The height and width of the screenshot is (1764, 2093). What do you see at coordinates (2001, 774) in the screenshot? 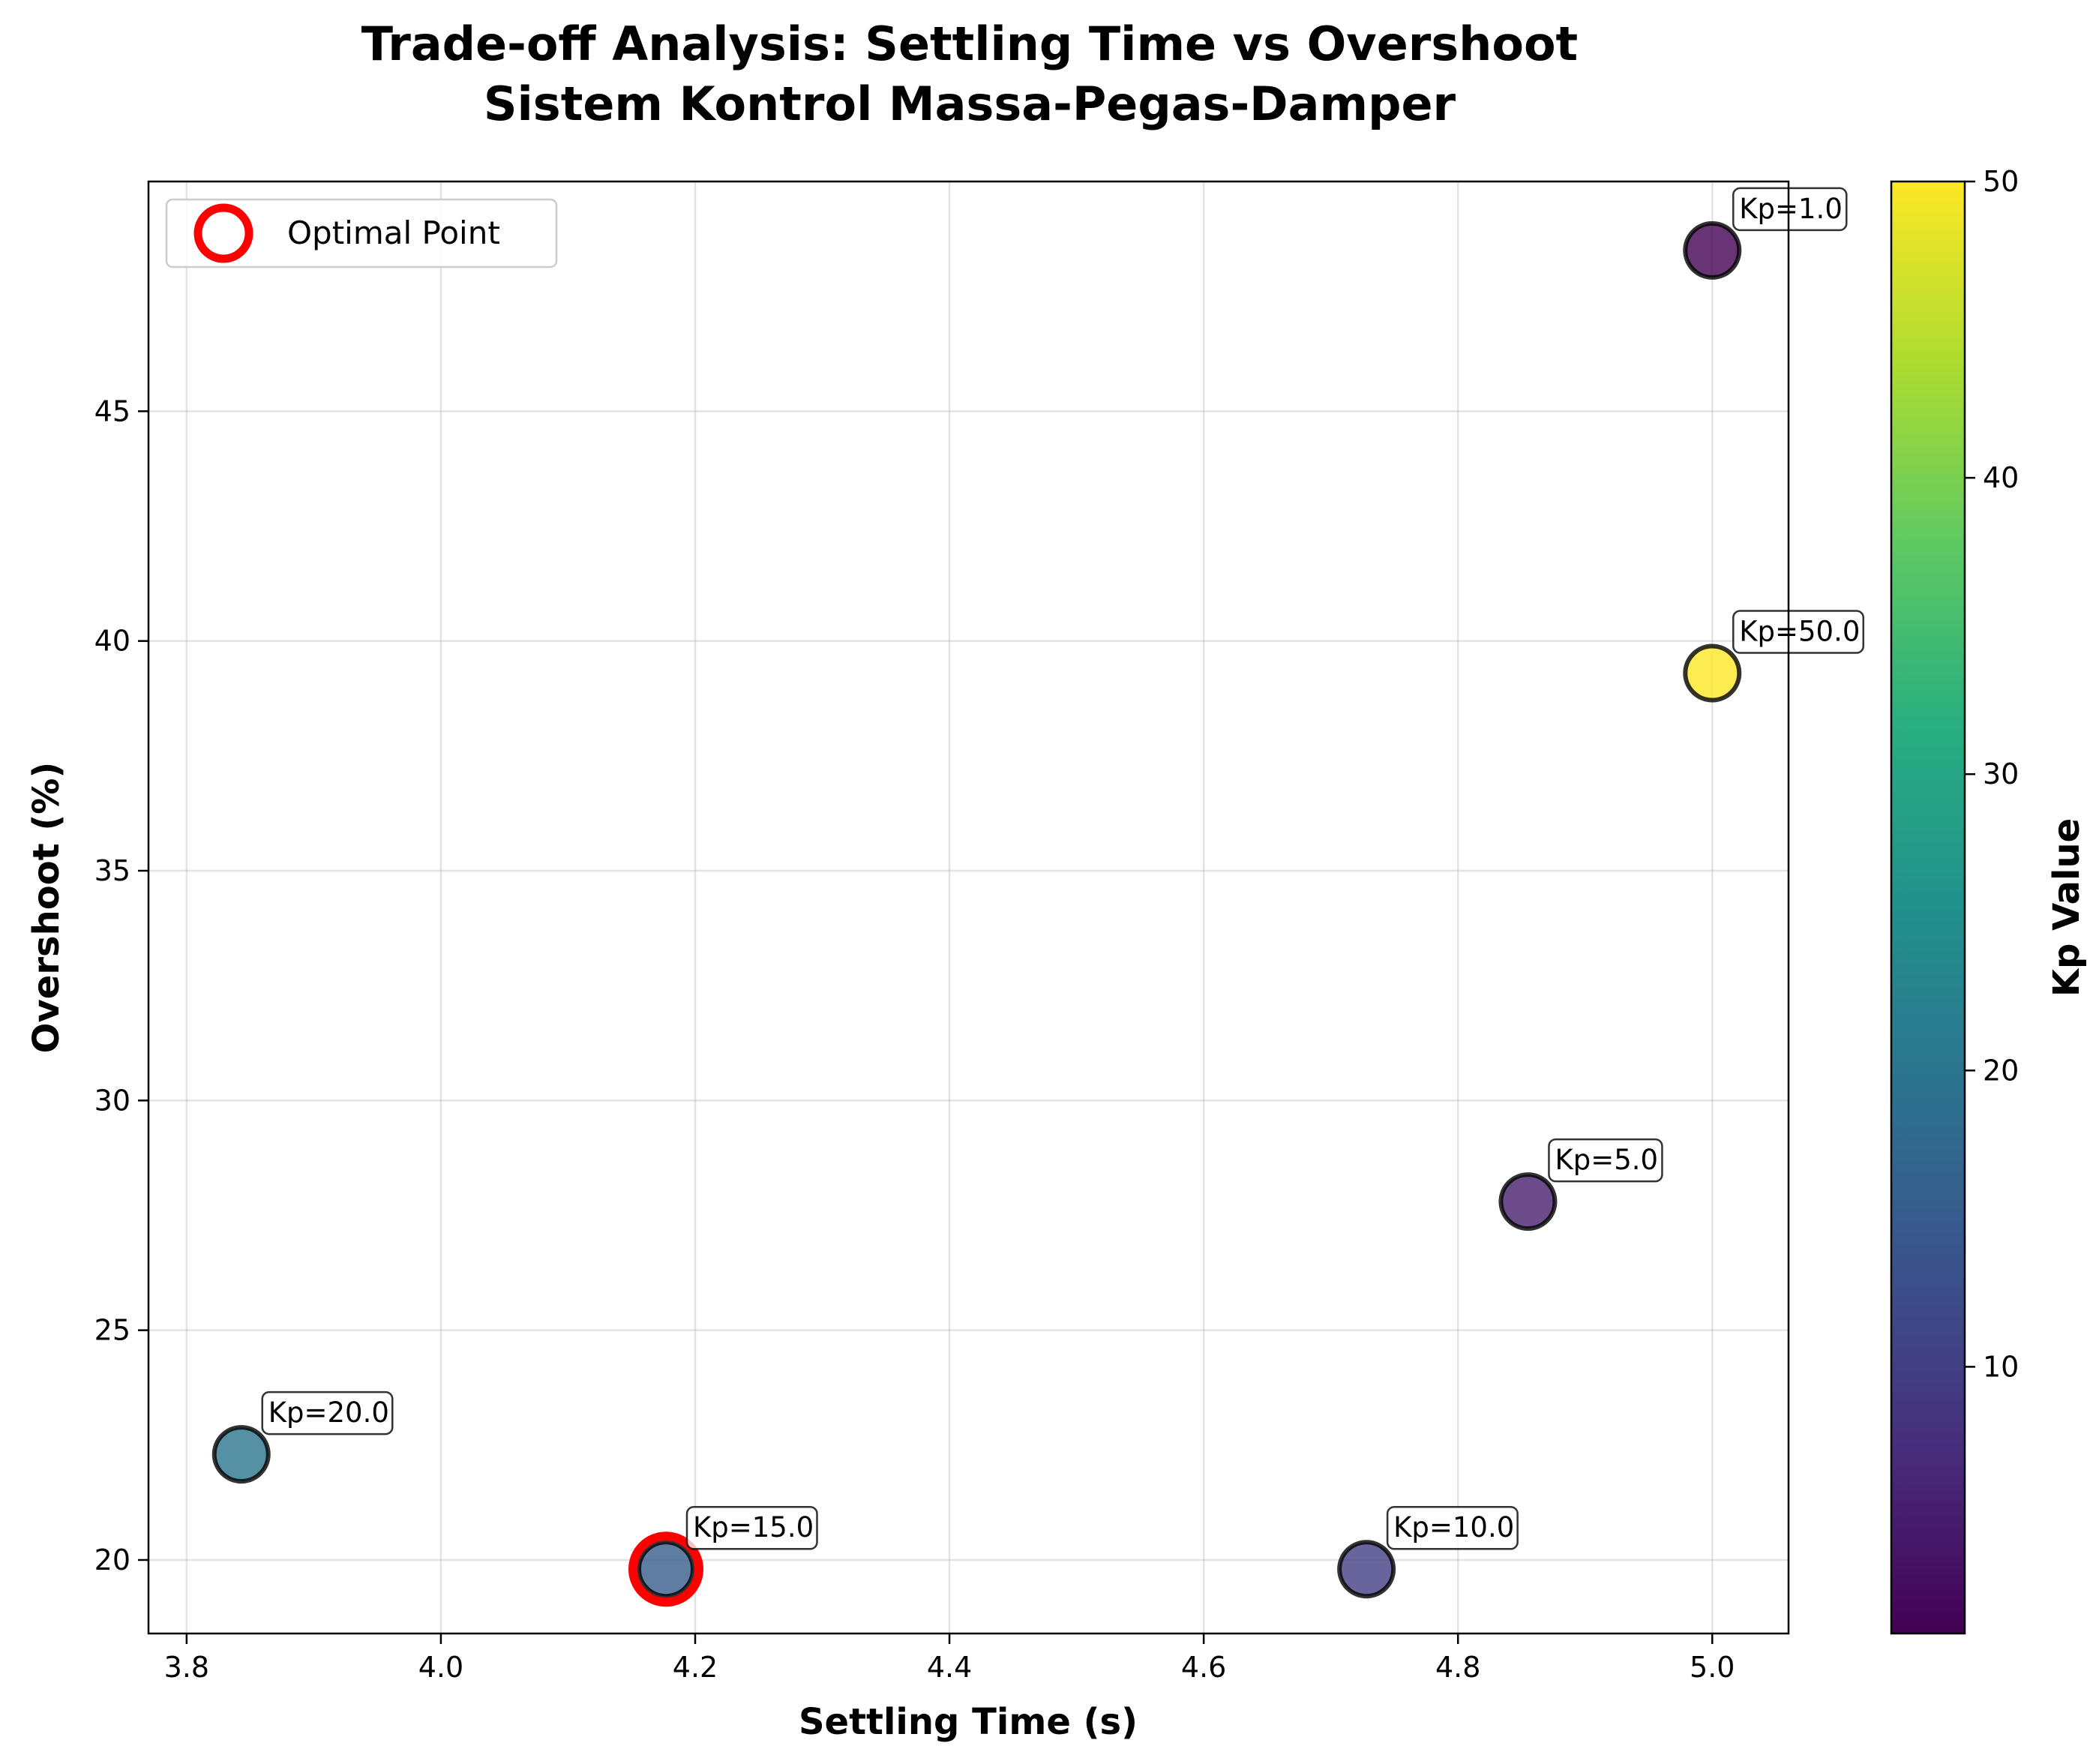
I see `colorbar-tick-label: 30` at bounding box center [2001, 774].